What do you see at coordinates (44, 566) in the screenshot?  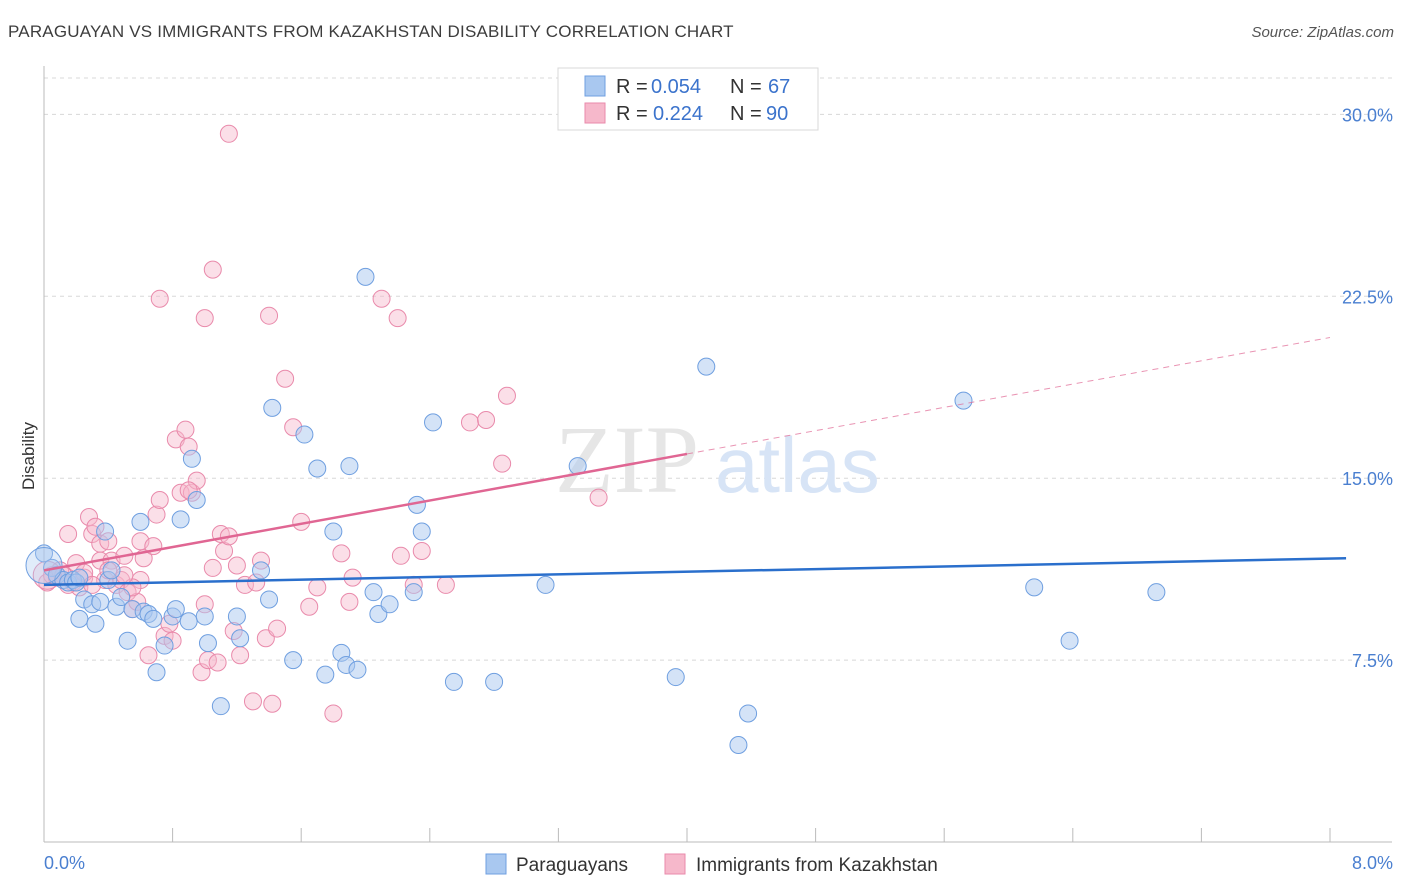 I see `data-point-paraguayans-cluster` at bounding box center [44, 566].